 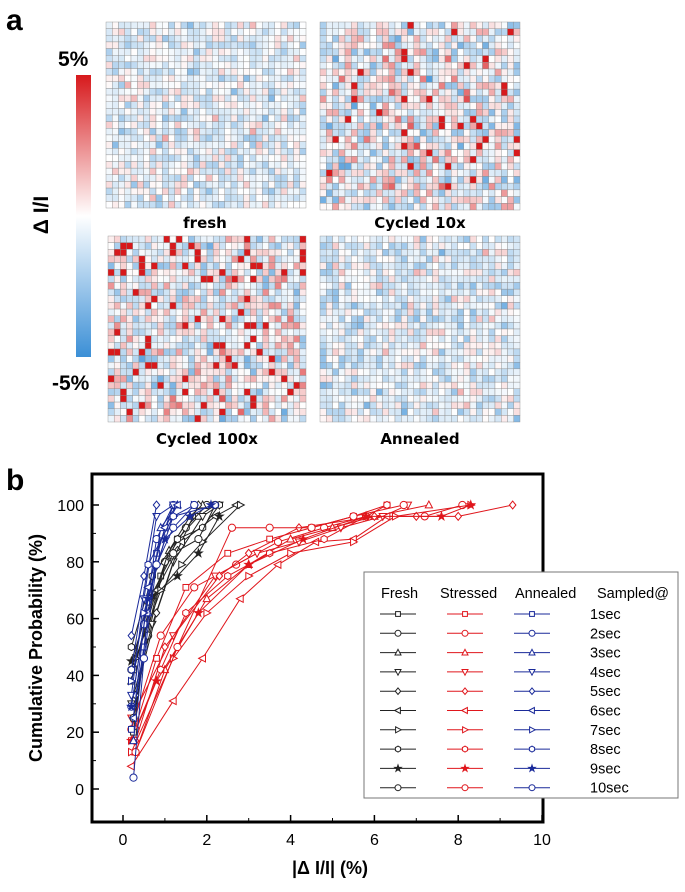 What do you see at coordinates (398, 788) in the screenshot?
I see `marker-circle` at bounding box center [398, 788].